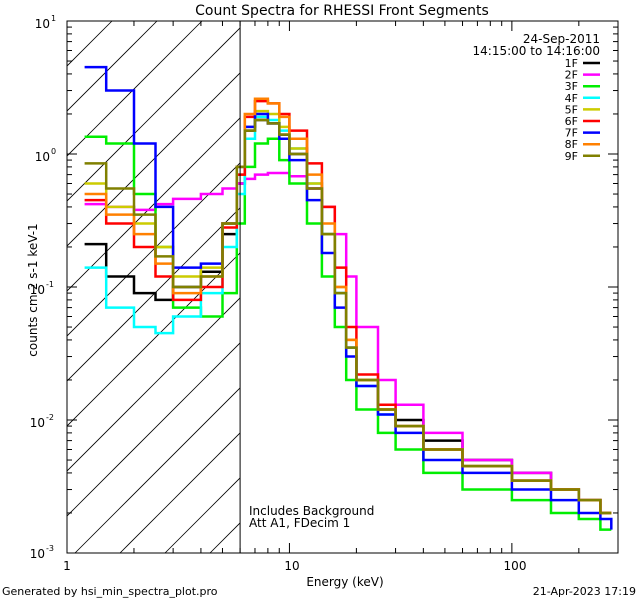 Image resolution: width=640 pixels, height=600 pixels. Describe the element at coordinates (584, 591) in the screenshot. I see `footer-timestamp: 21-Apr-2023 17:19` at that location.